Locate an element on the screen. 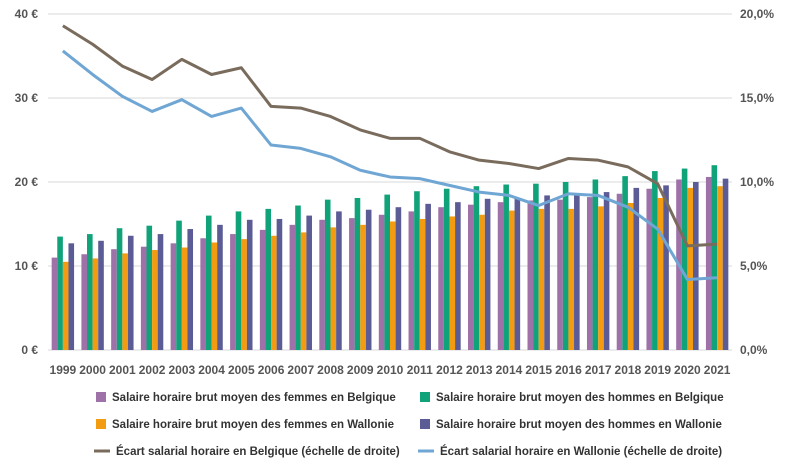  x-tick-label: 1999 is located at coordinates (63, 370).